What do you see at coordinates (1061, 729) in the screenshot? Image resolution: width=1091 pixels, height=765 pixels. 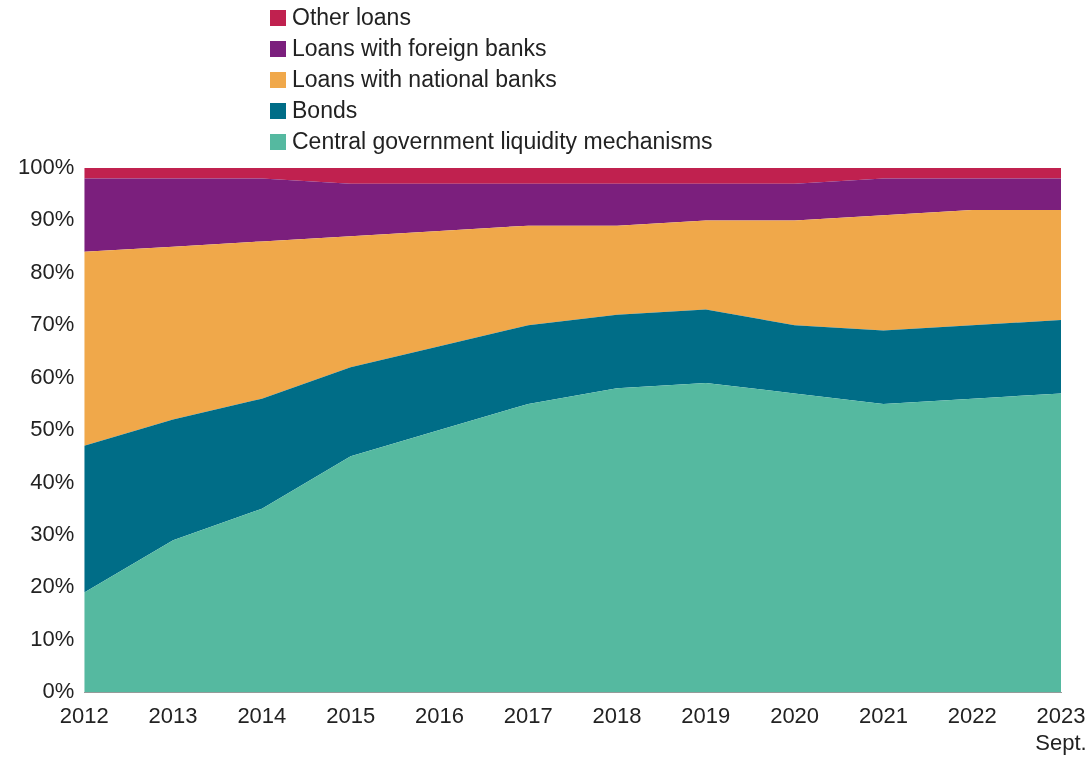 I see `x-tick-label: 2023 Sept.` at bounding box center [1061, 729].